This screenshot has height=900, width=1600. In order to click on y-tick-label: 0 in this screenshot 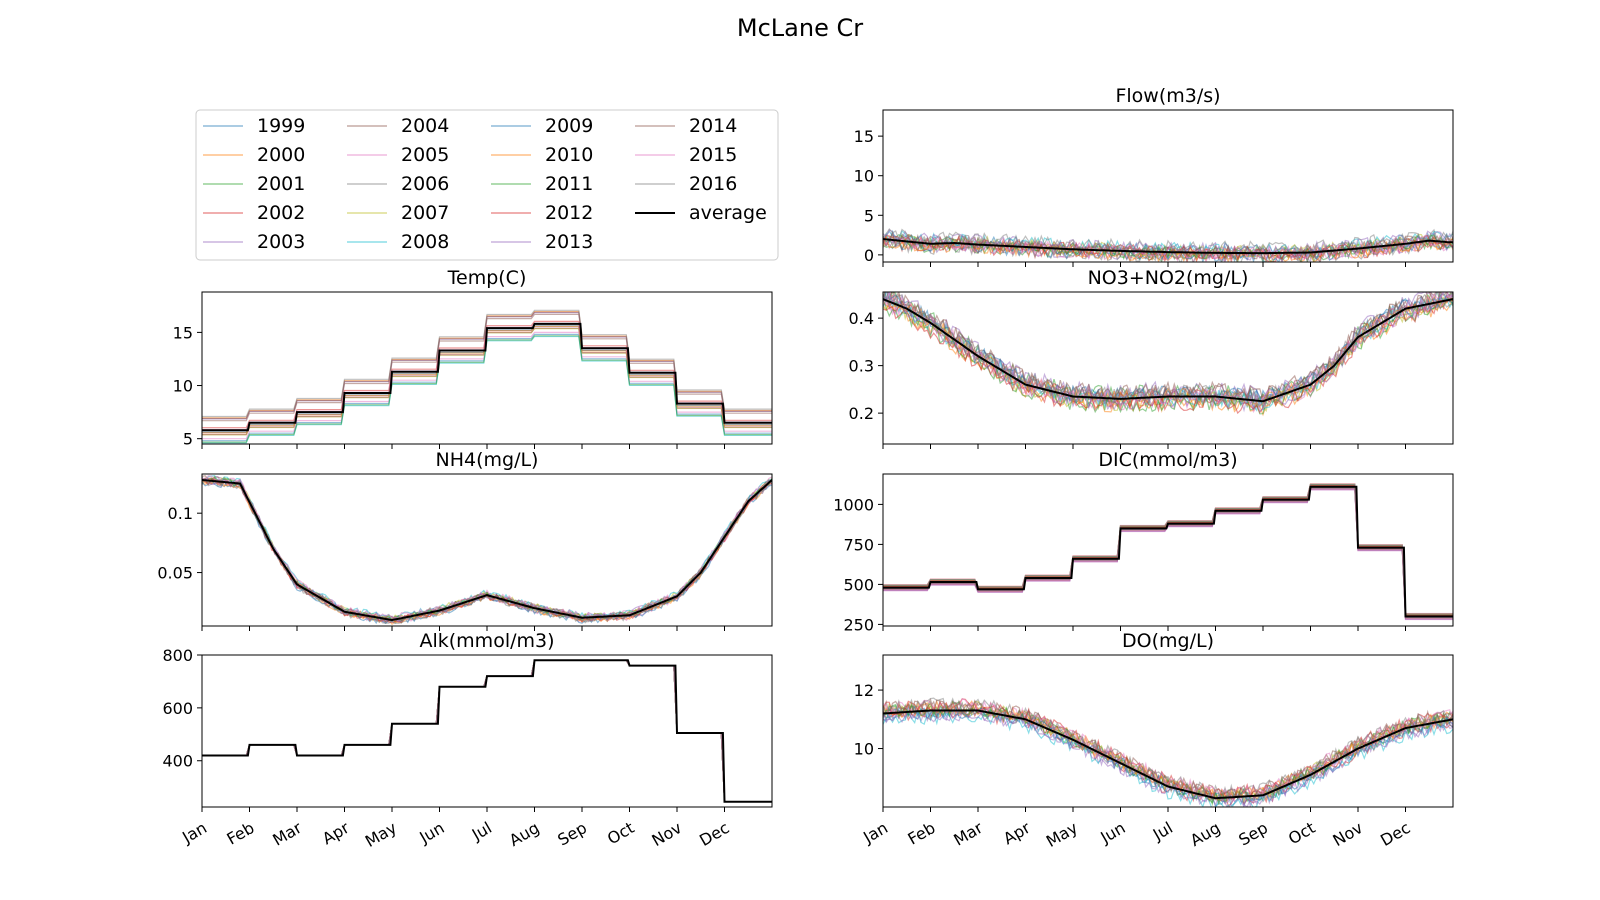, I will do `click(869, 255)`.